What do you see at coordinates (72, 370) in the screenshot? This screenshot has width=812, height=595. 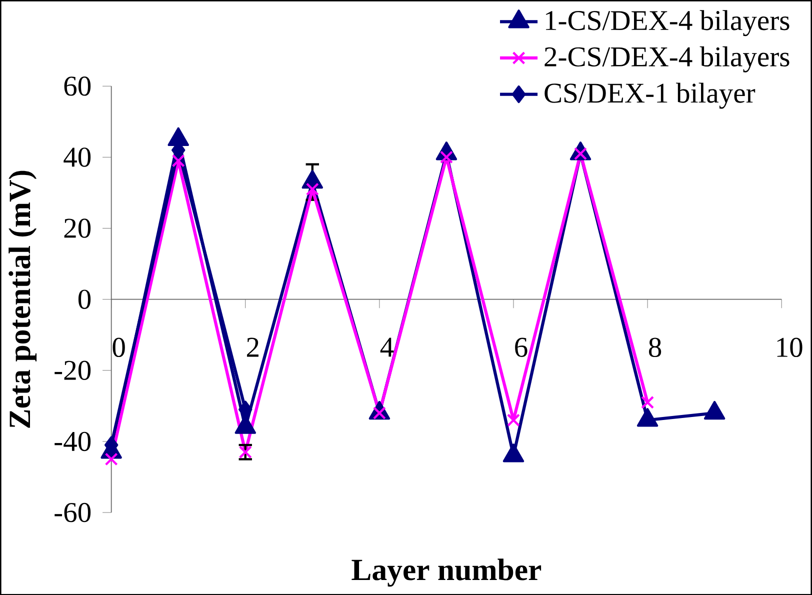 I see `y-tick-label: -20` at bounding box center [72, 370].